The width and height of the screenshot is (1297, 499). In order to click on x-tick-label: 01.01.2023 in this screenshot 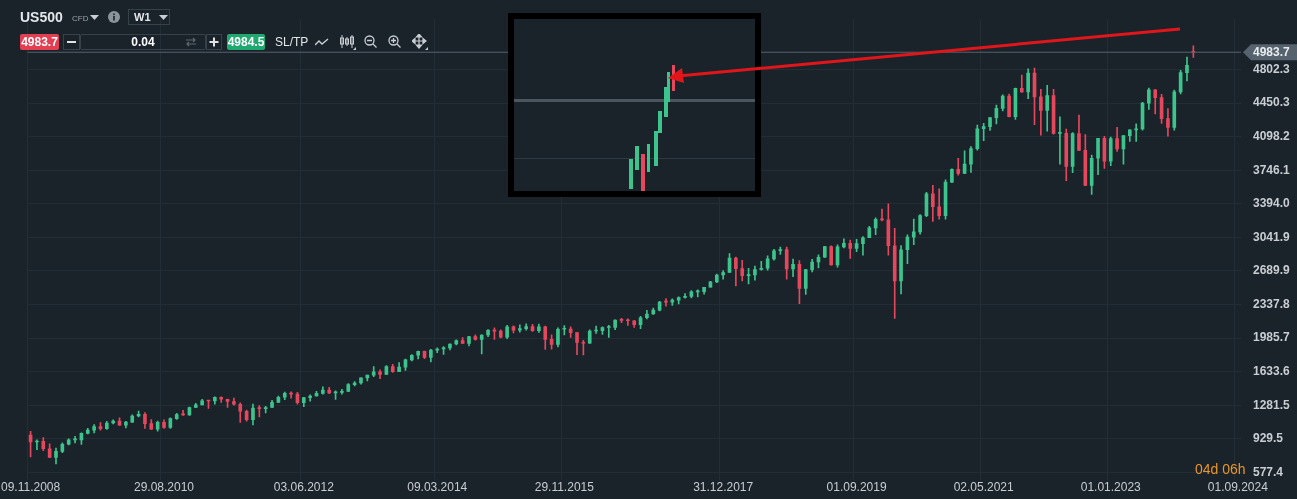, I will do `click(1111, 487)`.